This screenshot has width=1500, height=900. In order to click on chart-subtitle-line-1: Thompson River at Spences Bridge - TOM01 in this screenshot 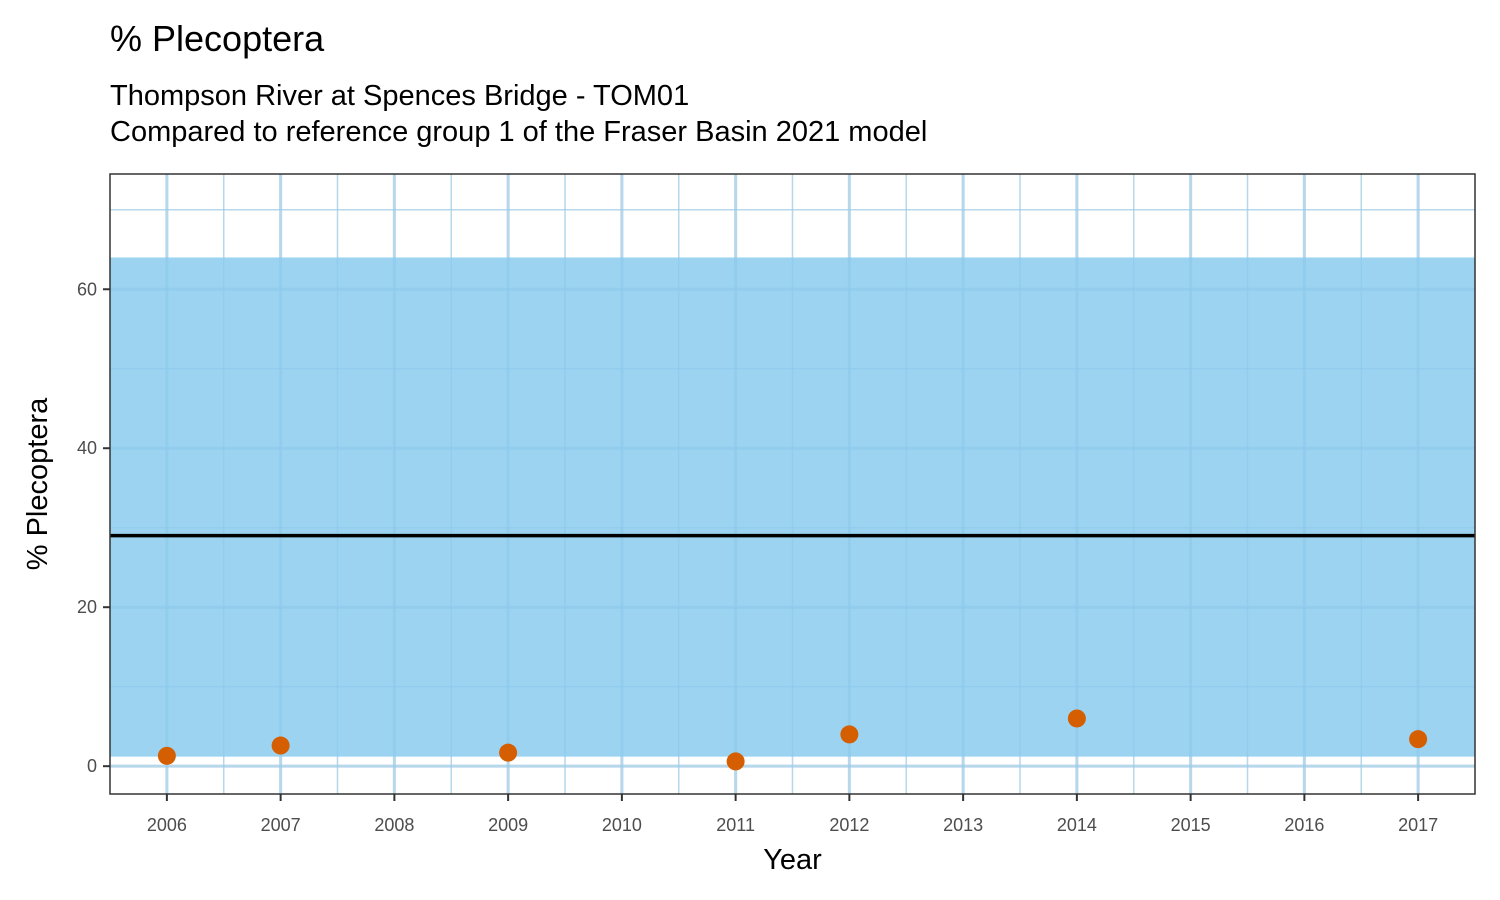, I will do `click(400, 96)`.